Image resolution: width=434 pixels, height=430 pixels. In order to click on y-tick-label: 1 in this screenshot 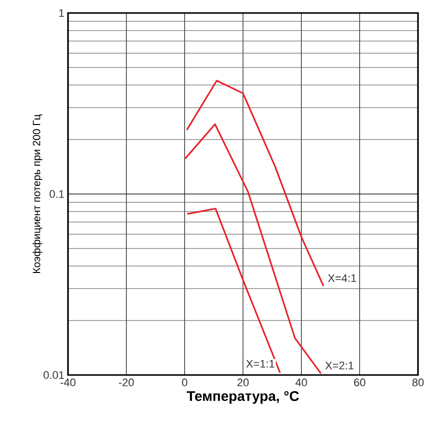, I will do `click(61, 13)`.